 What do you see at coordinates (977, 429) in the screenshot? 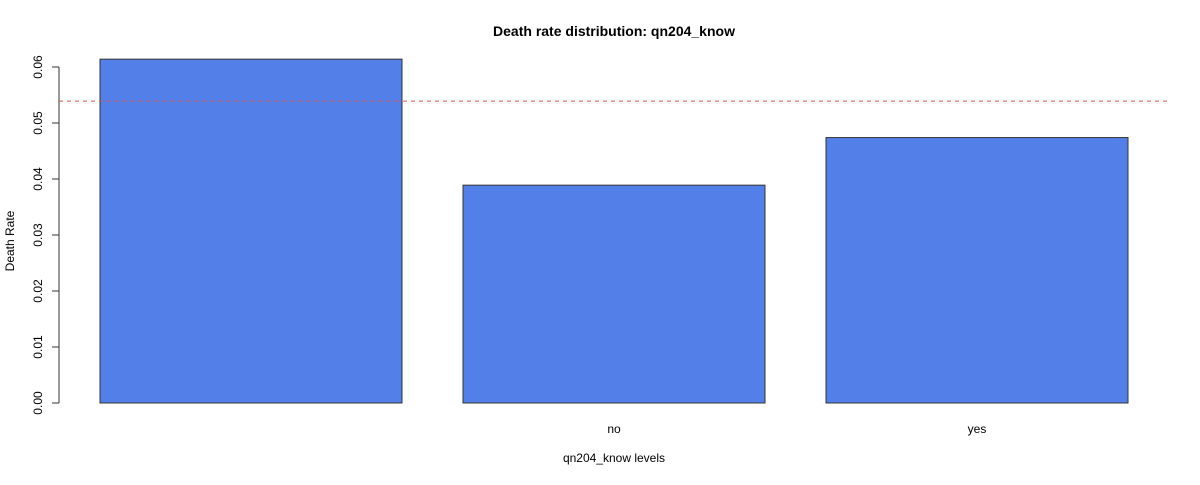
I see `x-tick-label: yes` at bounding box center [977, 429].